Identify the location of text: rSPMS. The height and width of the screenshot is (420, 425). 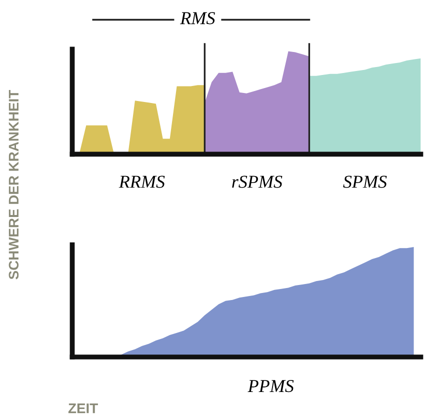
(257, 182).